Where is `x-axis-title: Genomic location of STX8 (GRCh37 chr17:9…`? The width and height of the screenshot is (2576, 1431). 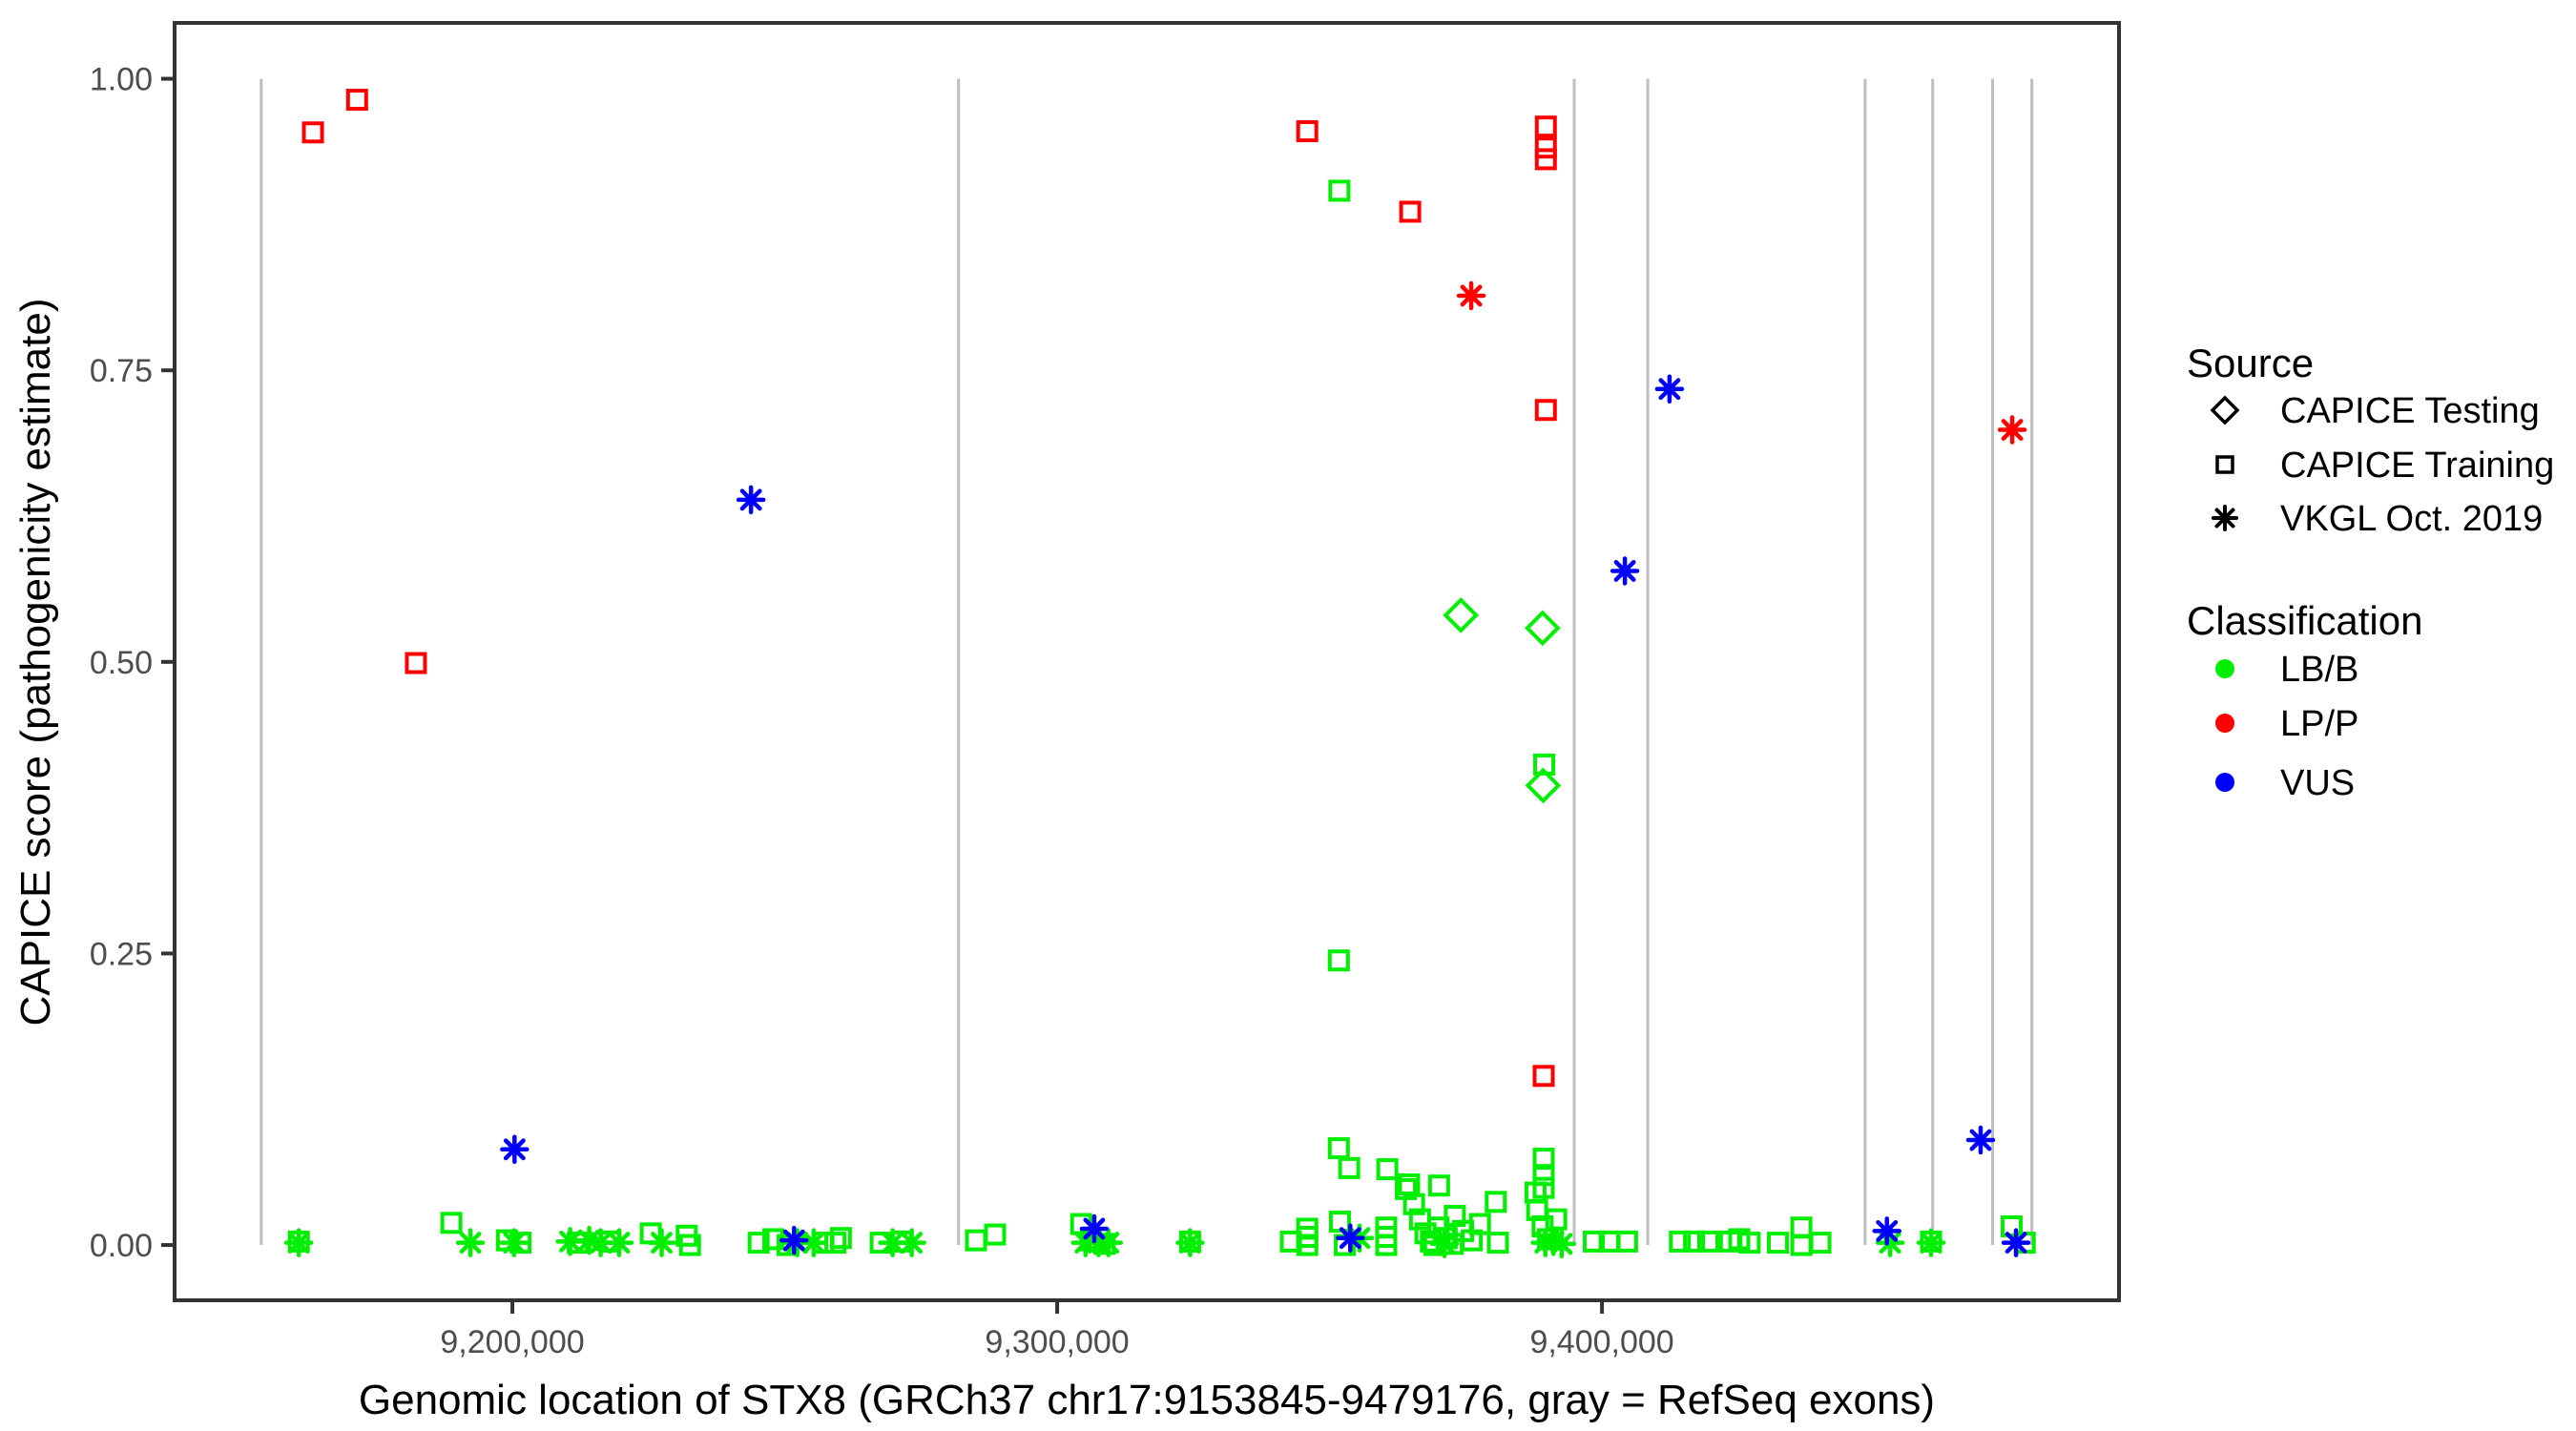 x-axis-title: Genomic location of STX8 (GRCh37 chr17:9… is located at coordinates (1147, 1400).